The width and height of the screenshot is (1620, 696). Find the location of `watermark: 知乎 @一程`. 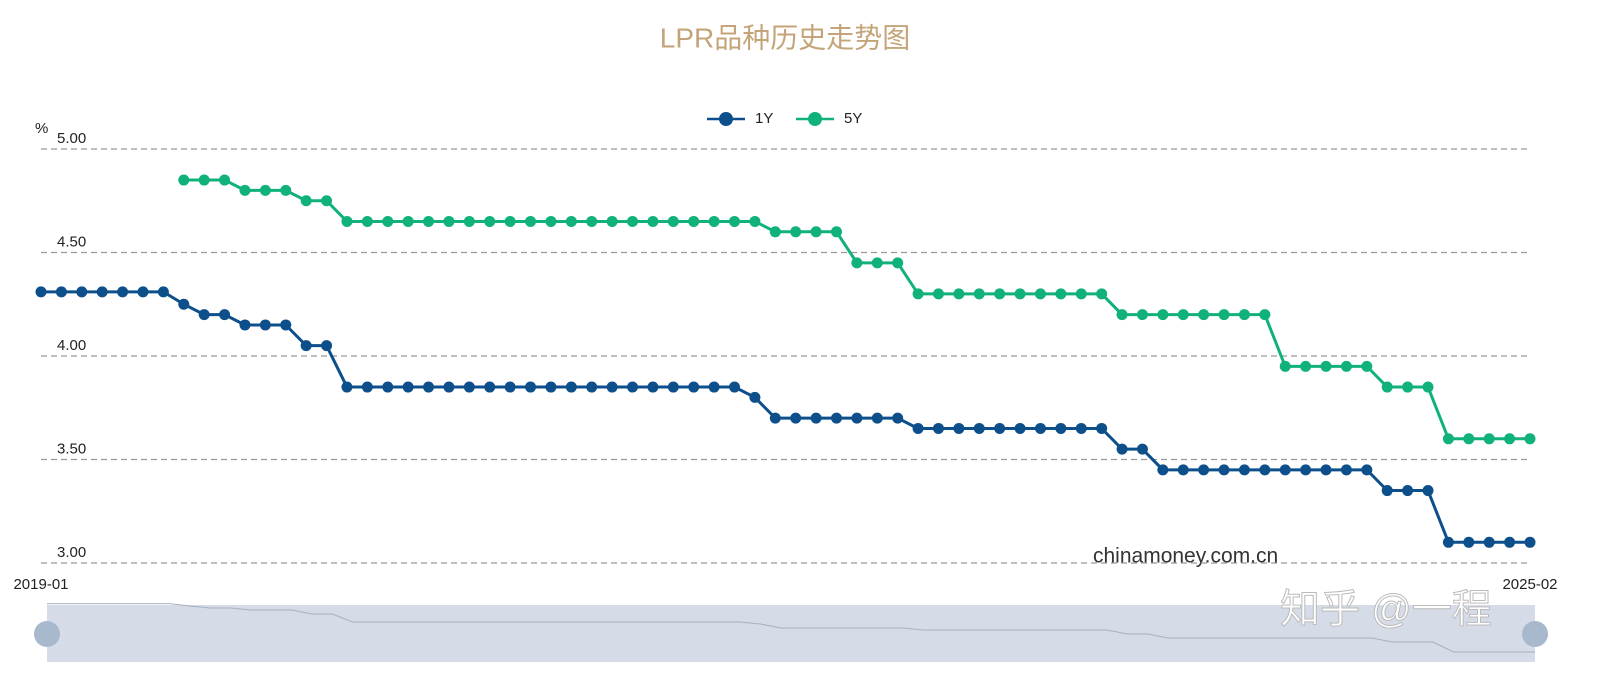

watermark: 知乎 @一程 is located at coordinates (1386, 610).